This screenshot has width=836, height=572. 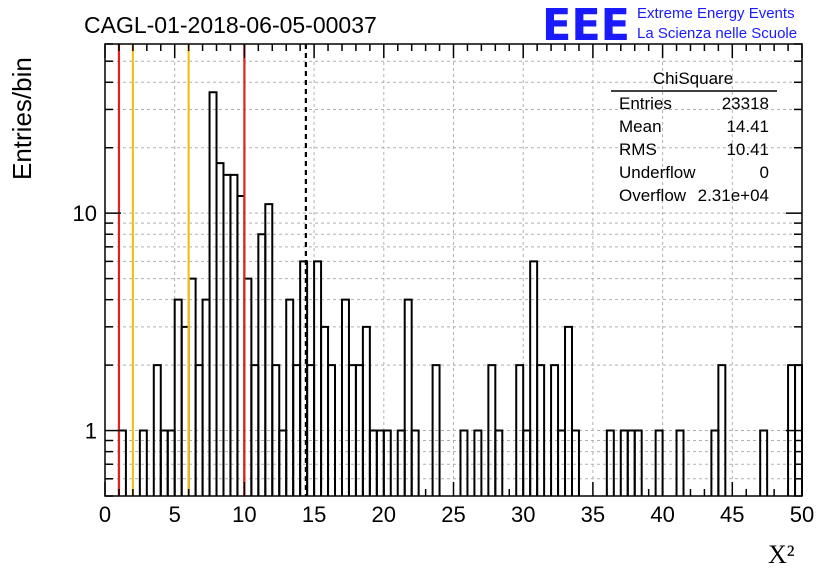 What do you see at coordinates (781, 554) in the screenshot?
I see `x-axis-label: X²` at bounding box center [781, 554].